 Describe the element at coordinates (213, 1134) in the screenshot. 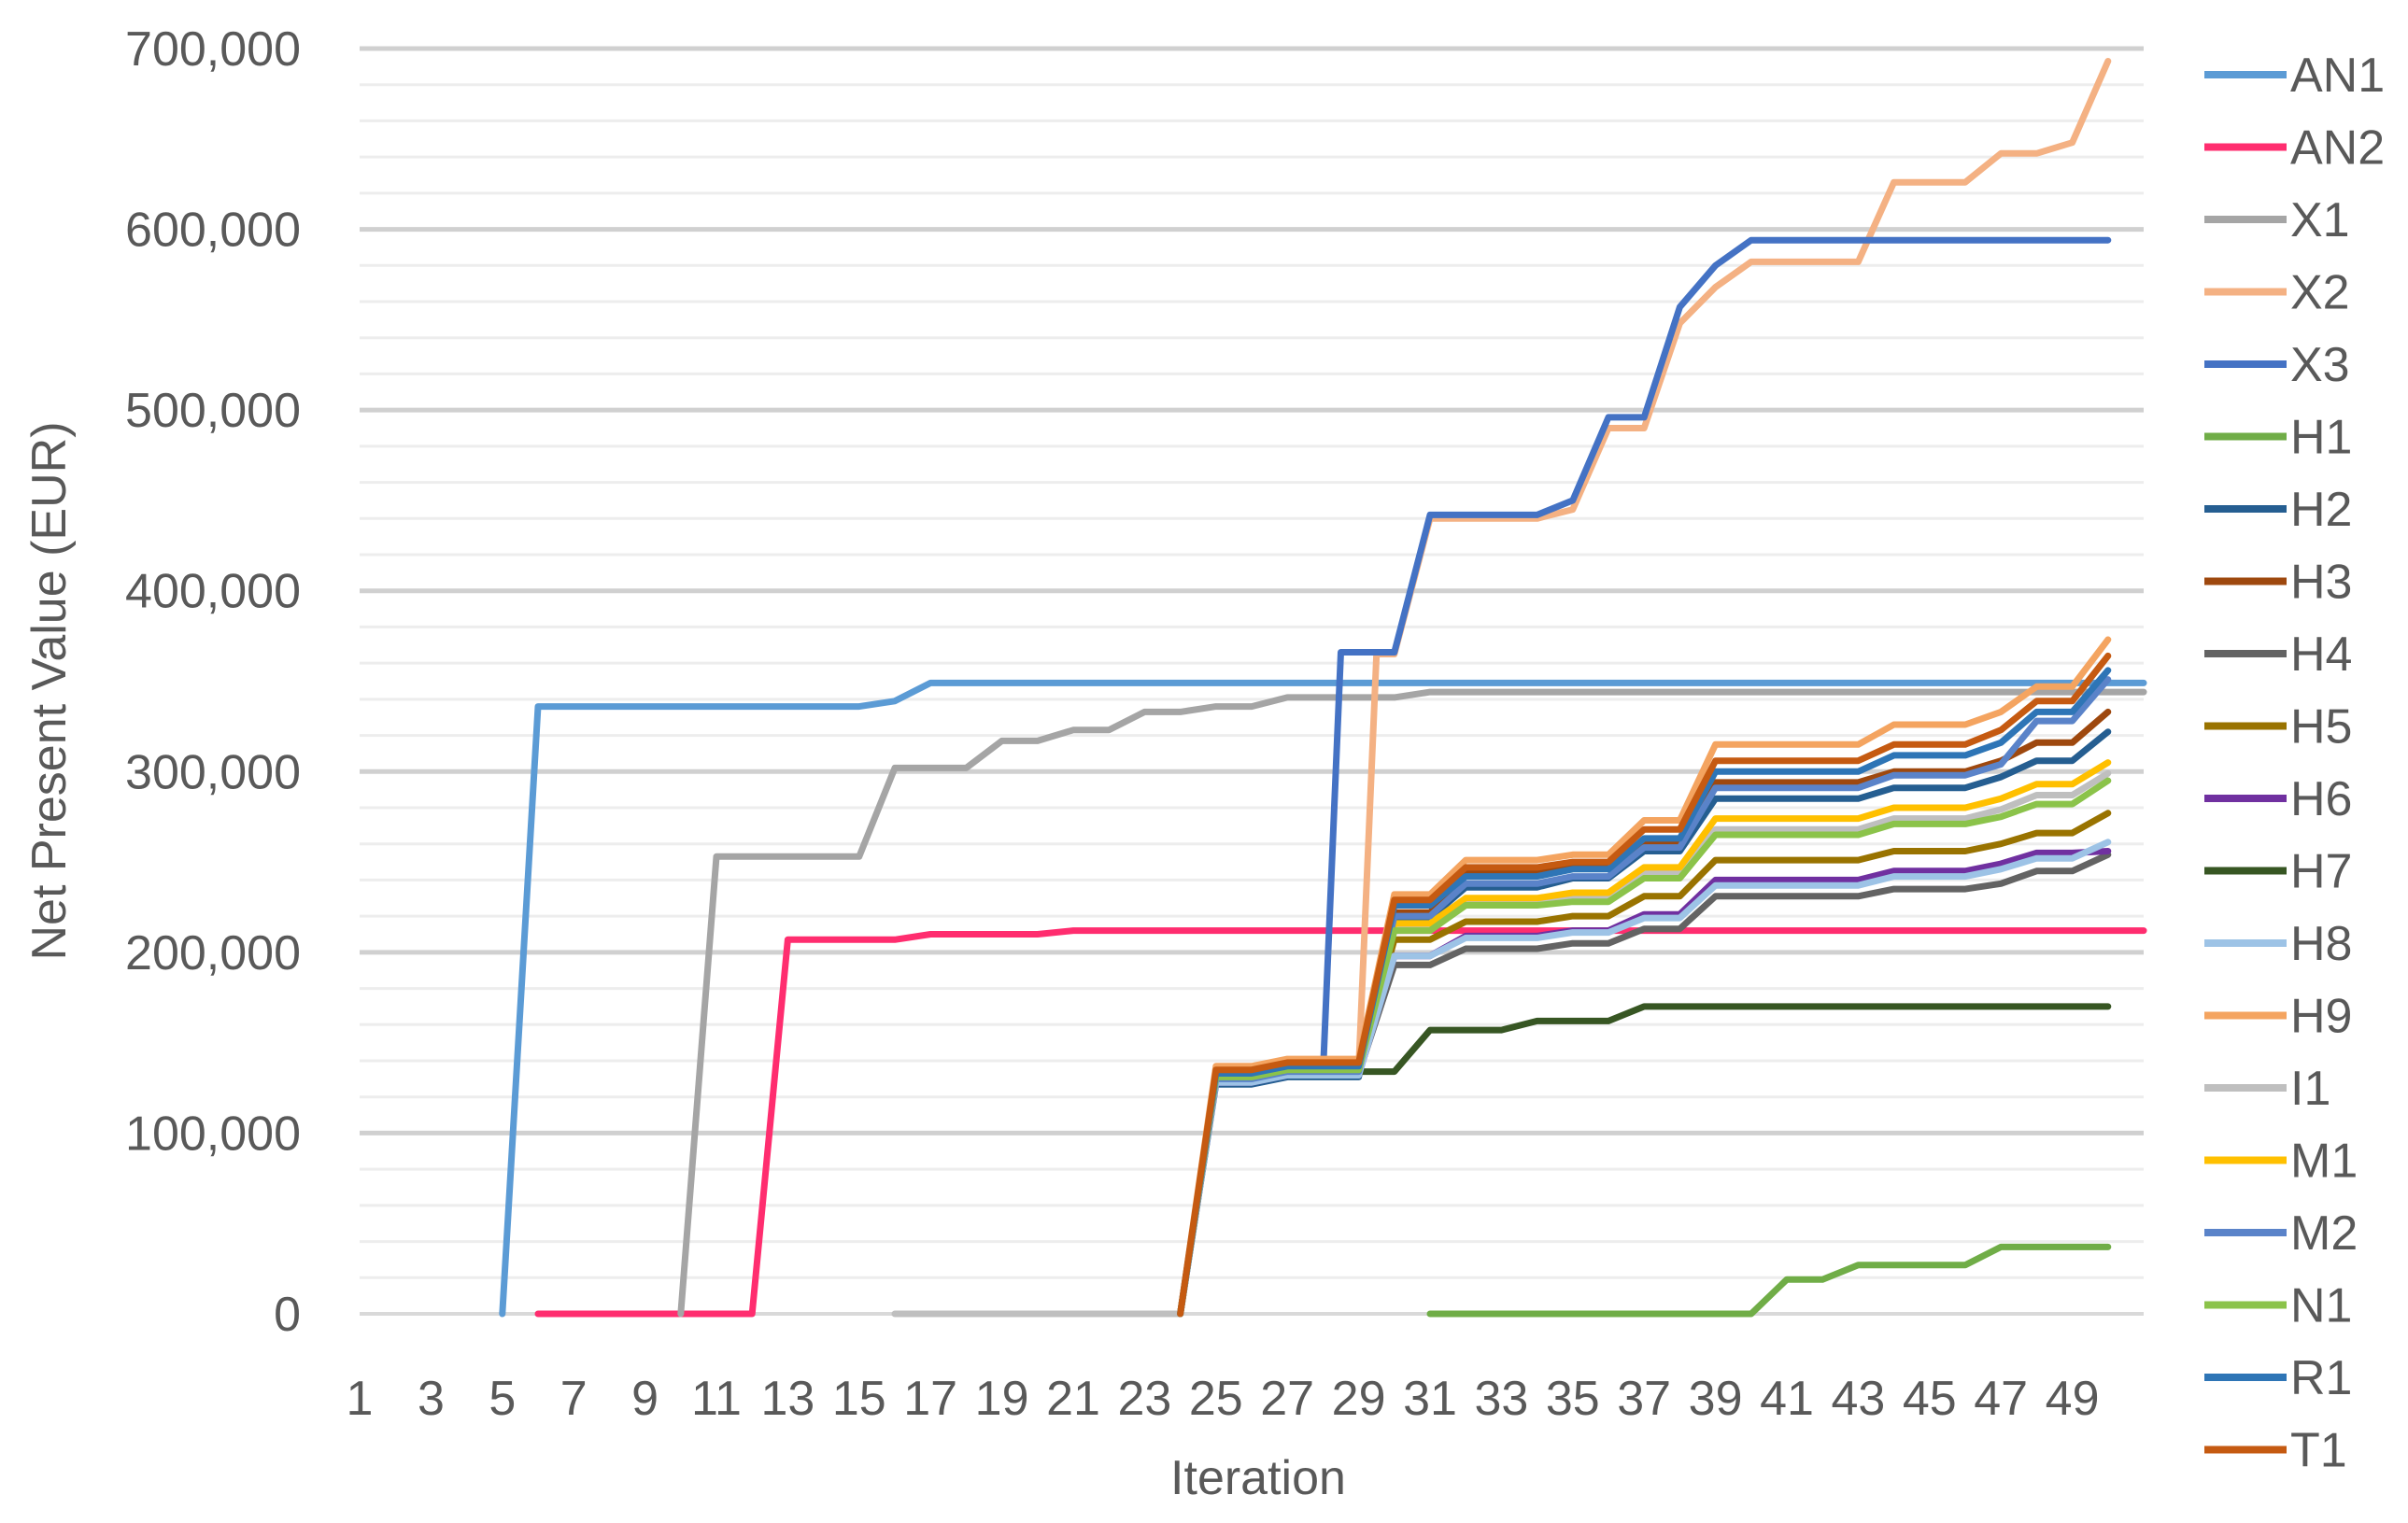

I see `y-tick-label: 100,000` at that location.